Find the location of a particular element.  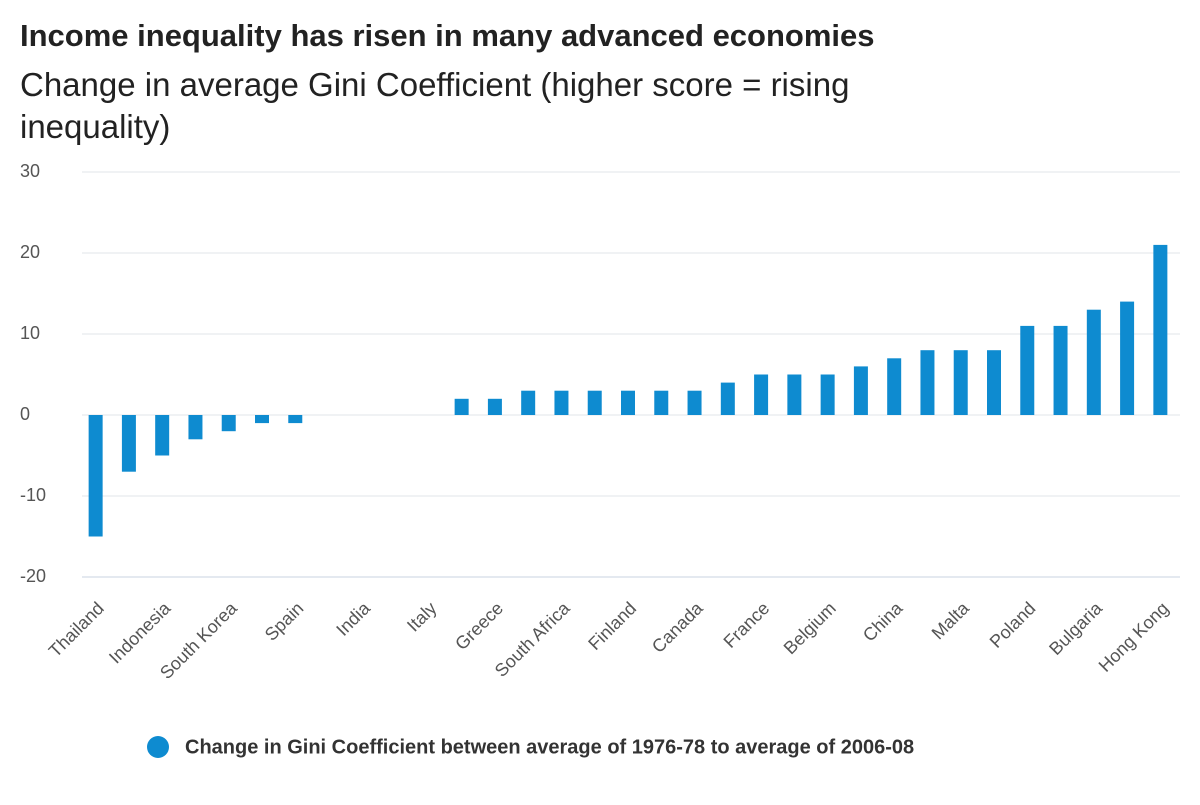

x-tick-label: Belgium is located at coordinates (810, 628).